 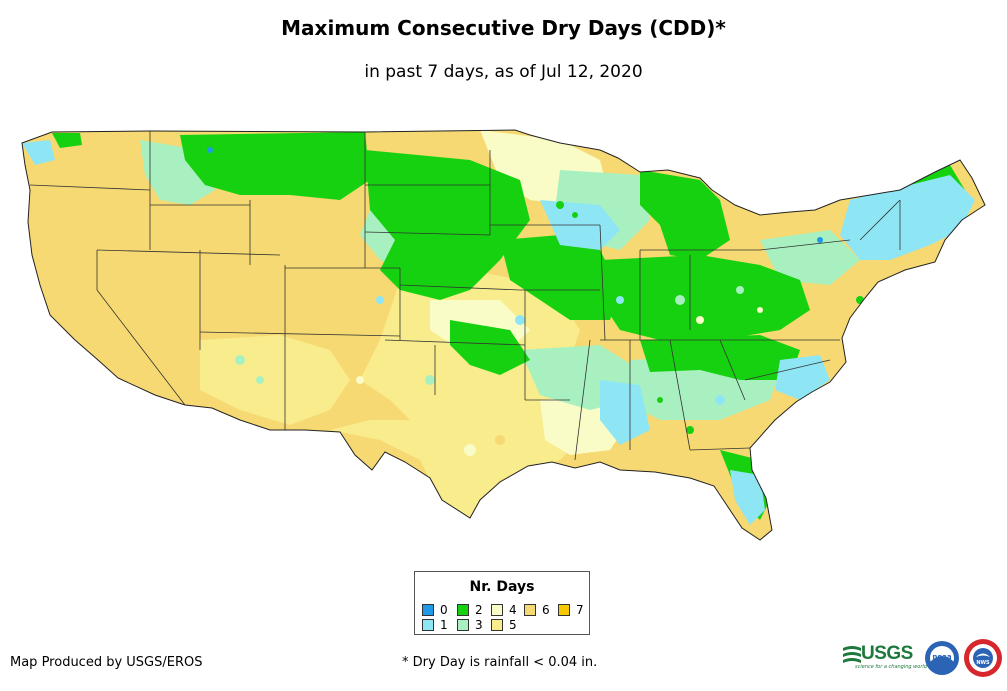 What do you see at coordinates (500, 662) in the screenshot?
I see `dry-day-footnote: * Dry Day is rainfall < 0.04 in.` at bounding box center [500, 662].